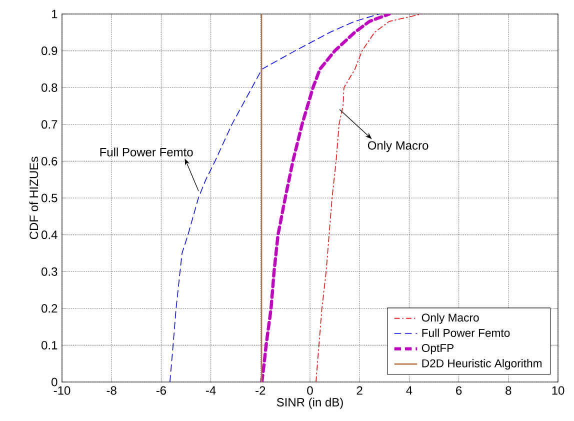 Image resolution: width=574 pixels, height=421 pixels. Describe the element at coordinates (466, 332) in the screenshot. I see `legend-label: Full Power Femto` at that location.